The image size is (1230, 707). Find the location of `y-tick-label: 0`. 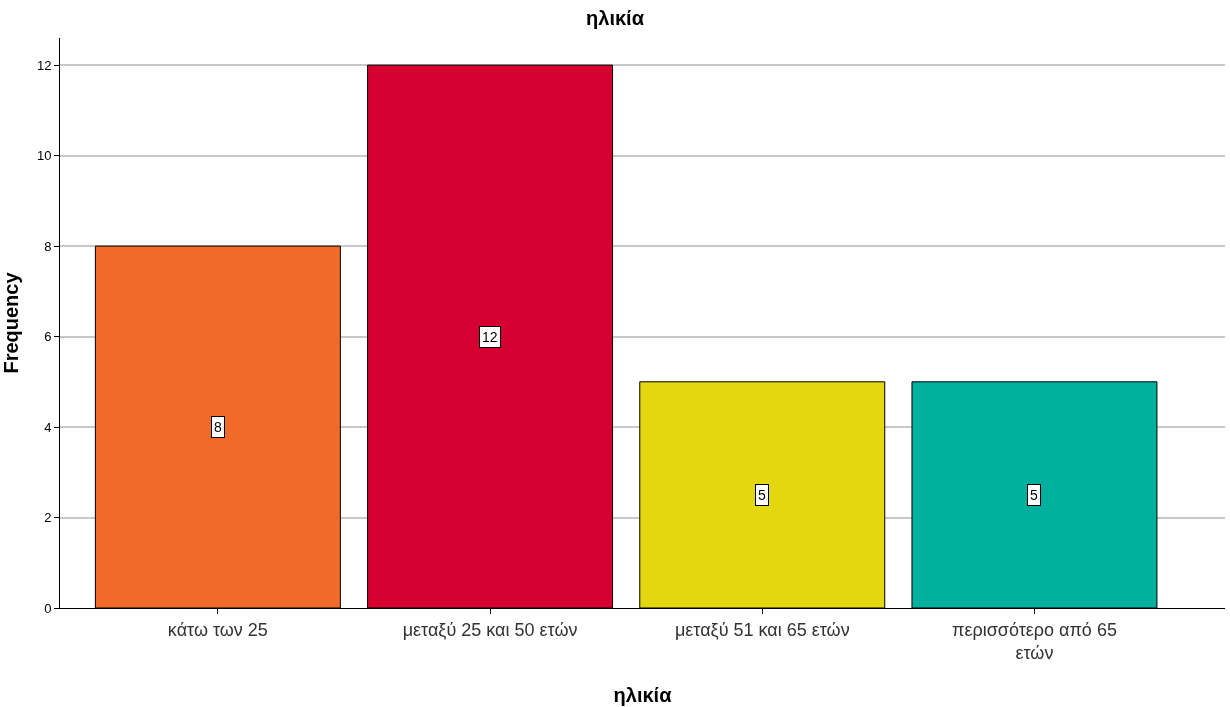

y-tick-label: 0 is located at coordinates (48, 608).